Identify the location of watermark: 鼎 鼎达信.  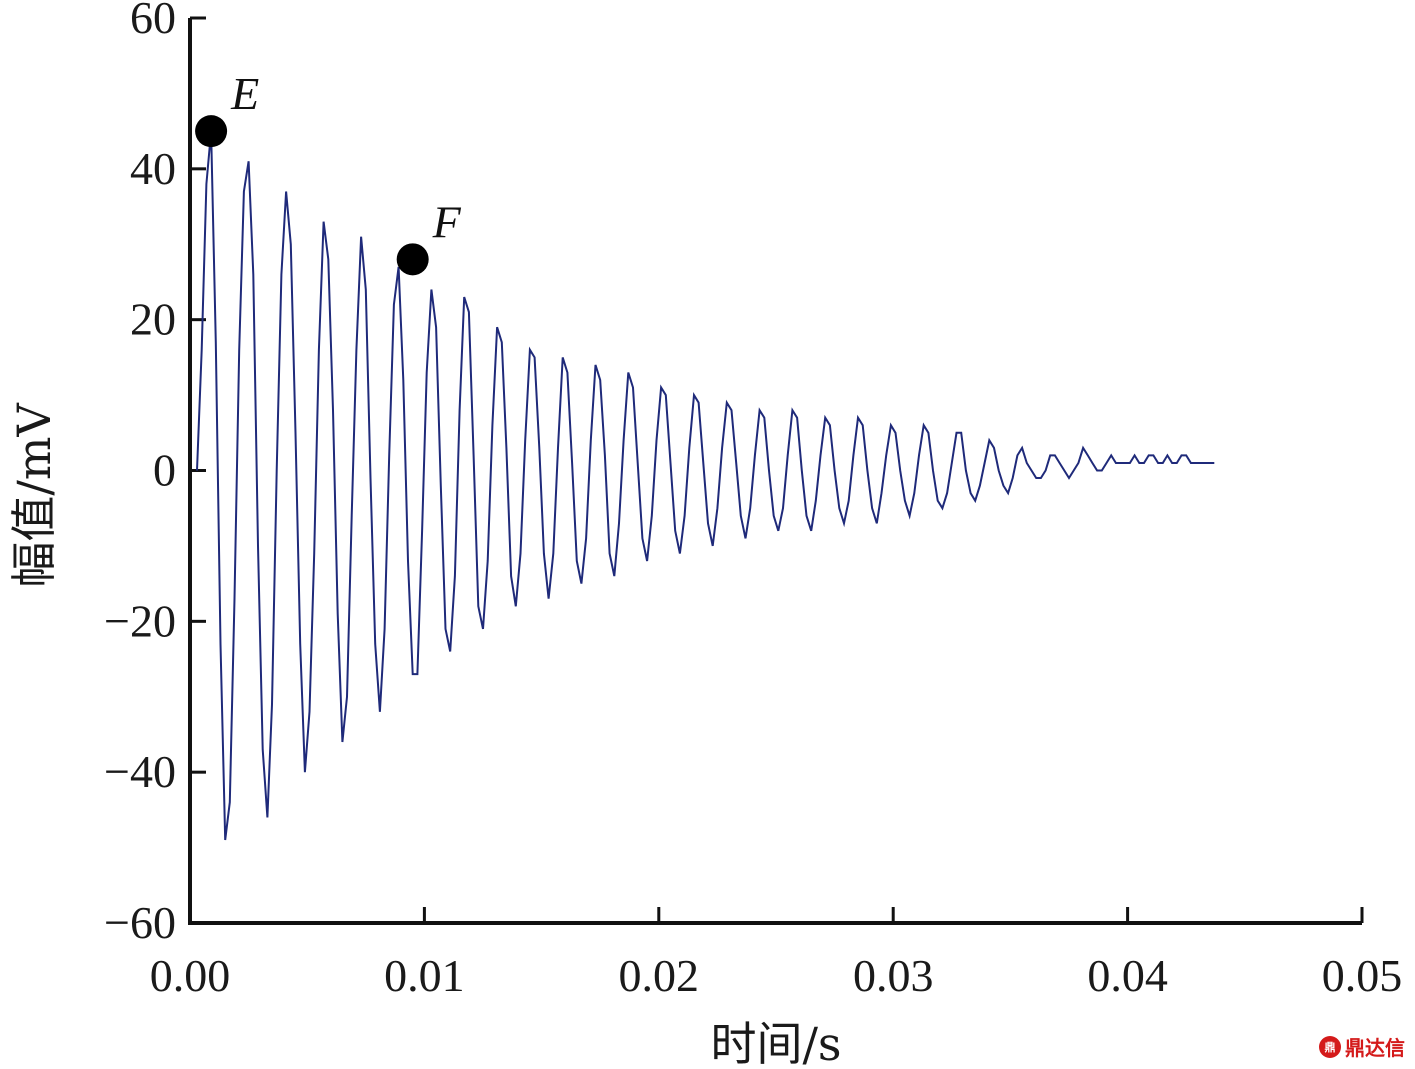
(1362, 1046).